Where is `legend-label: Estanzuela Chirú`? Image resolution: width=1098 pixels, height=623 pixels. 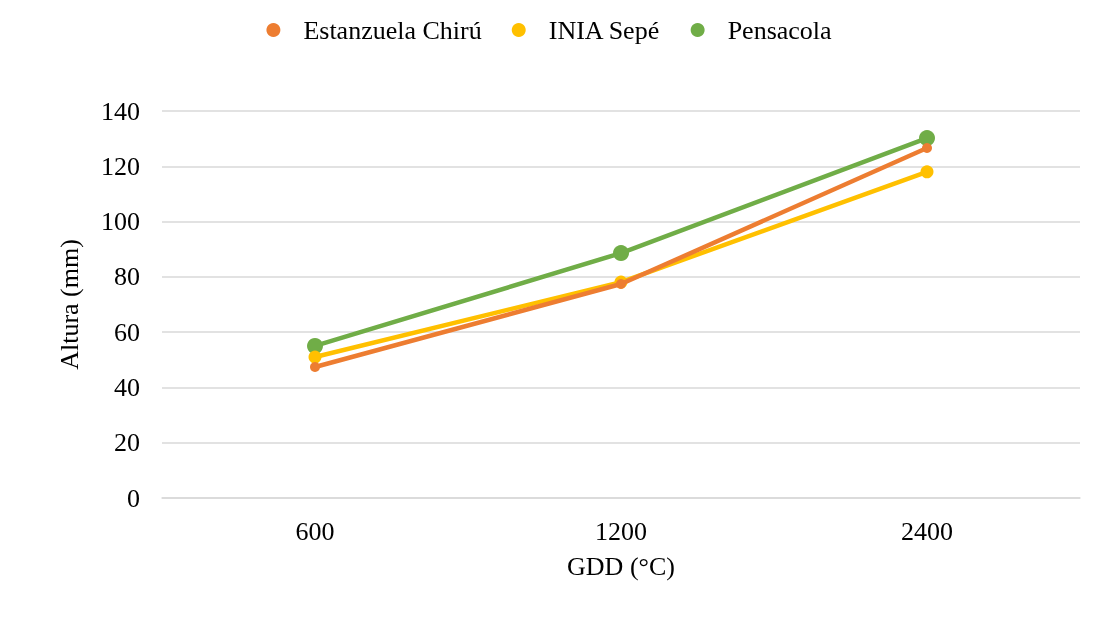 legend-label: Estanzuela Chirú is located at coordinates (392, 30).